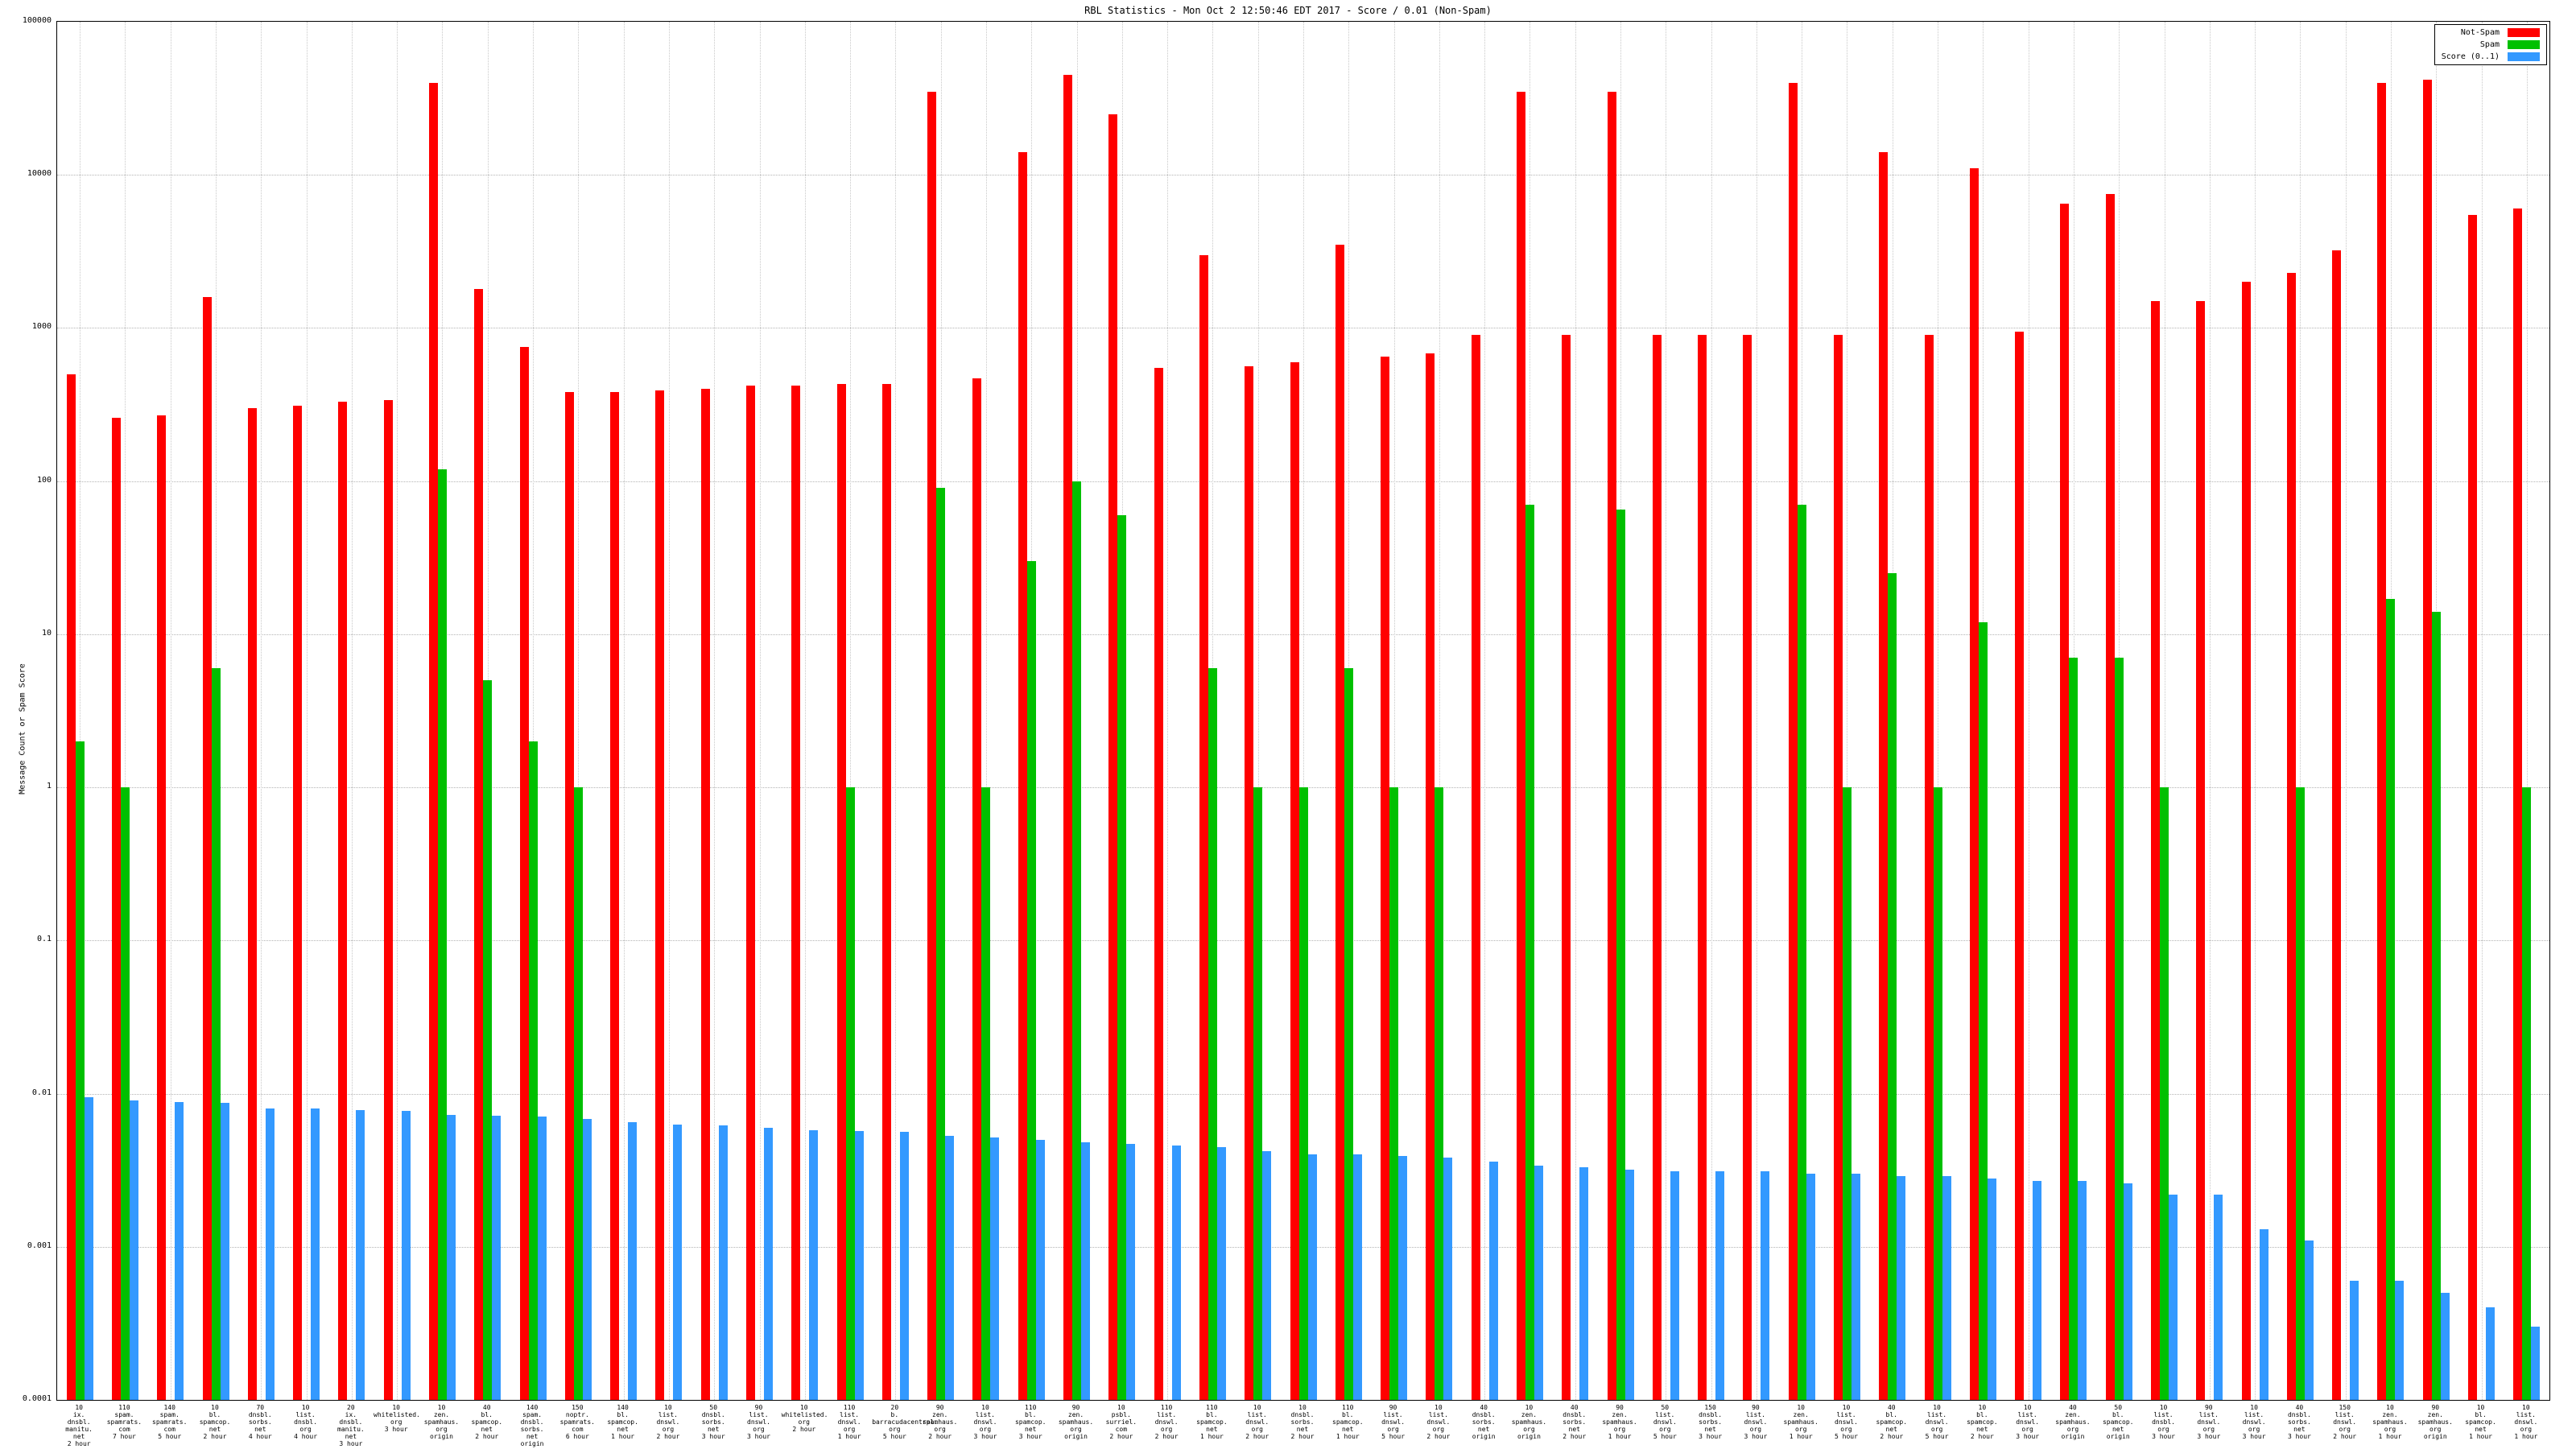  I want to click on x-tick-label: 20 b. barracudacentral. org 5 hour, so click(905, 1422).